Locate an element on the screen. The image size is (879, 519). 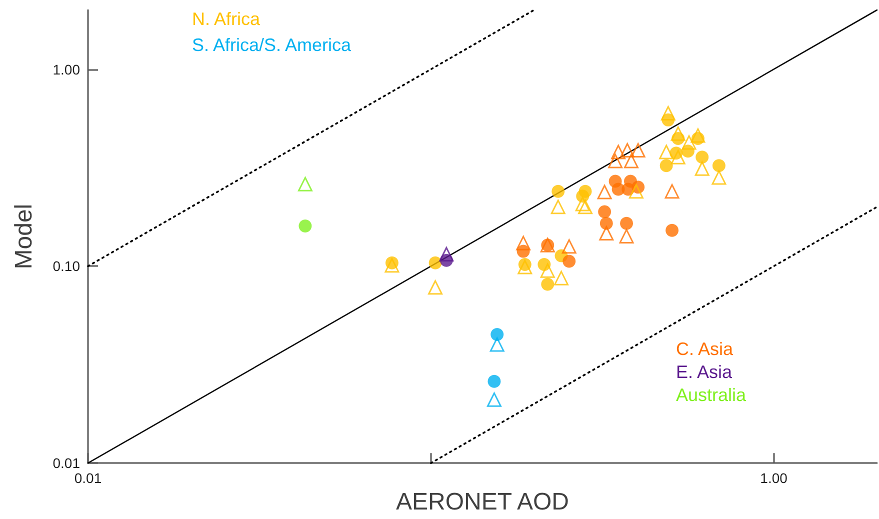
y-tick-label: 0.01 is located at coordinates (66, 463).